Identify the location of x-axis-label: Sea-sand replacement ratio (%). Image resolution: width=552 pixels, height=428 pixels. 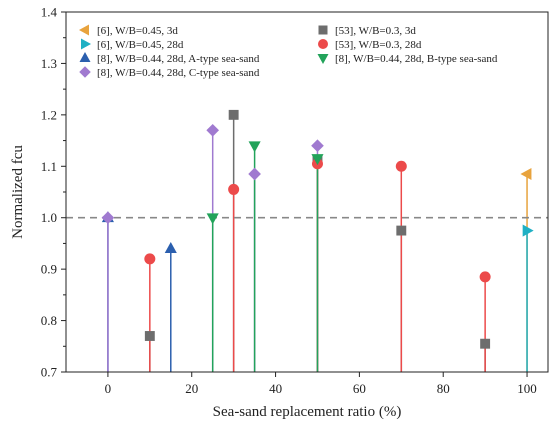
(307, 412).